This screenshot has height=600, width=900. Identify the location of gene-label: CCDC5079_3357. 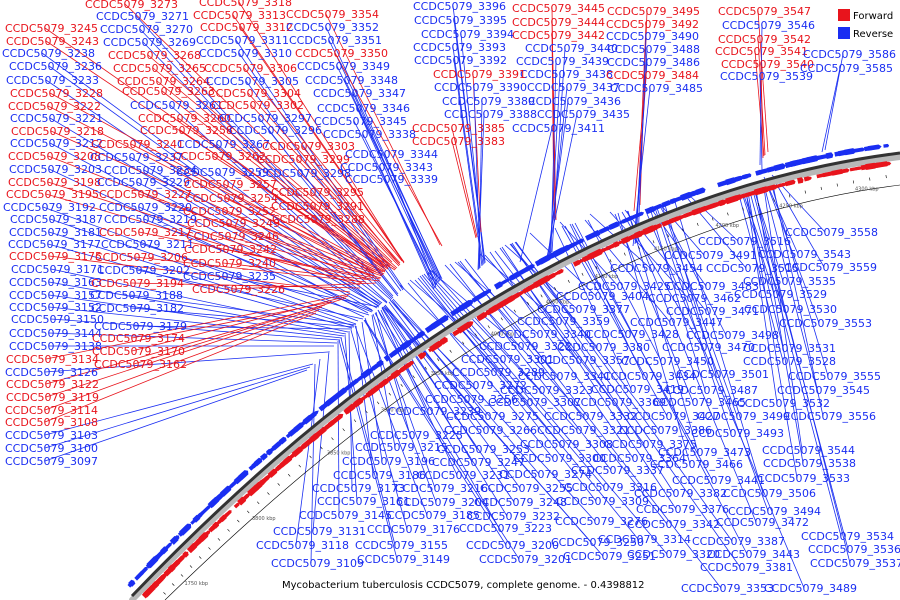
(583, 360).